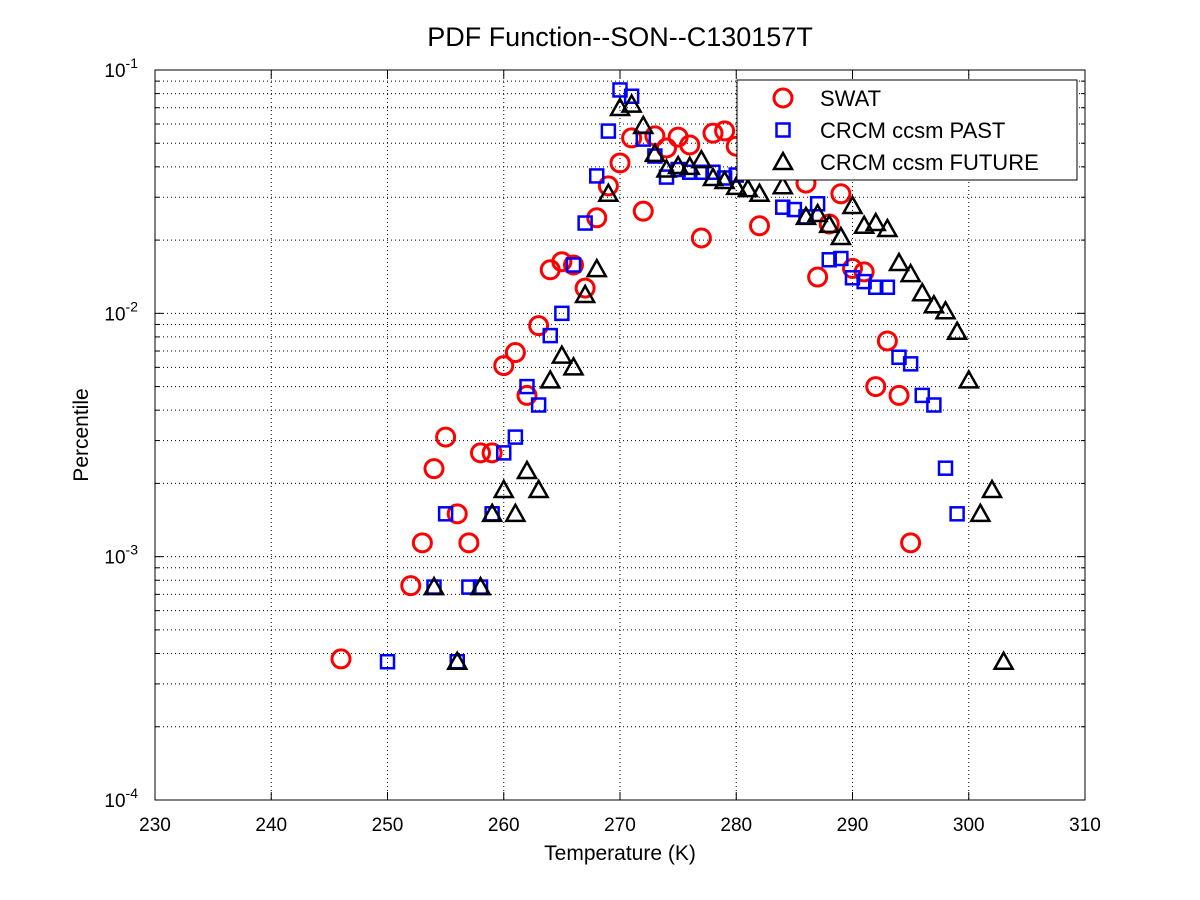  I want to click on x-tick-label: 230, so click(155, 825).